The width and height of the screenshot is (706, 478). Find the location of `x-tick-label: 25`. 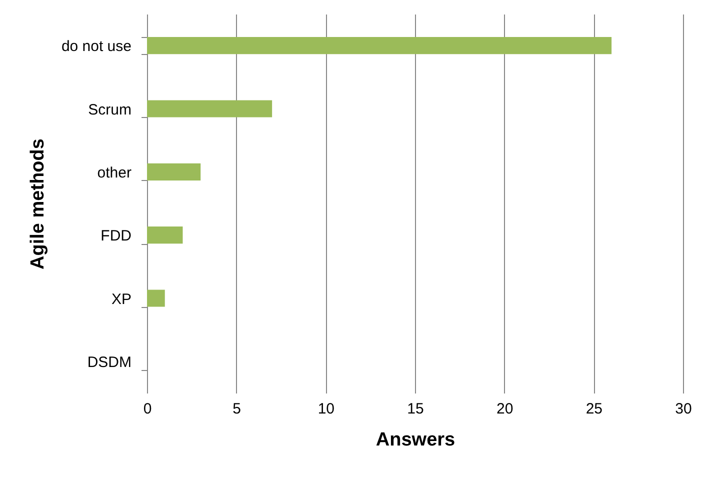

x-tick-label: 25 is located at coordinates (594, 409).